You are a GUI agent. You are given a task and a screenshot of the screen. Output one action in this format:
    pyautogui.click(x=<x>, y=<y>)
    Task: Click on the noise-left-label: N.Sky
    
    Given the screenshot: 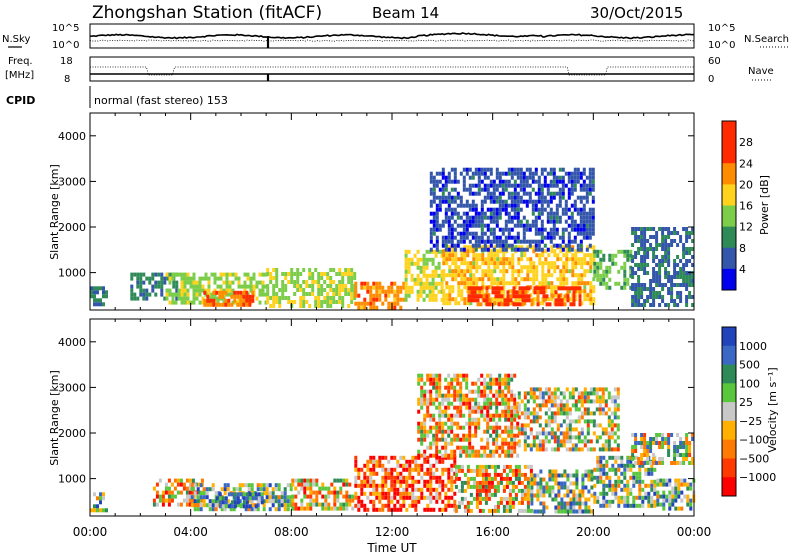 What is the action you would take?
    pyautogui.click(x=16, y=39)
    